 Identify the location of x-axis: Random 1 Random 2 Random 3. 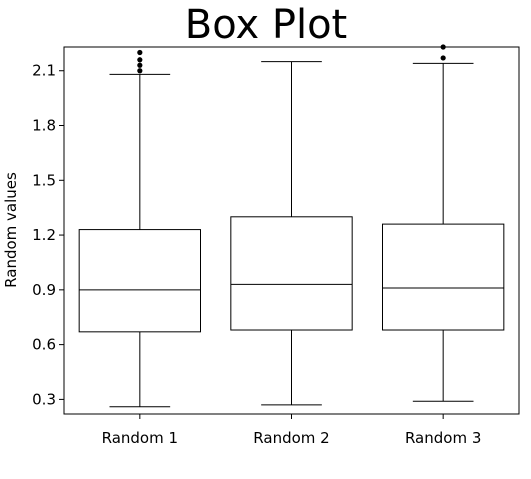
(291, 430).